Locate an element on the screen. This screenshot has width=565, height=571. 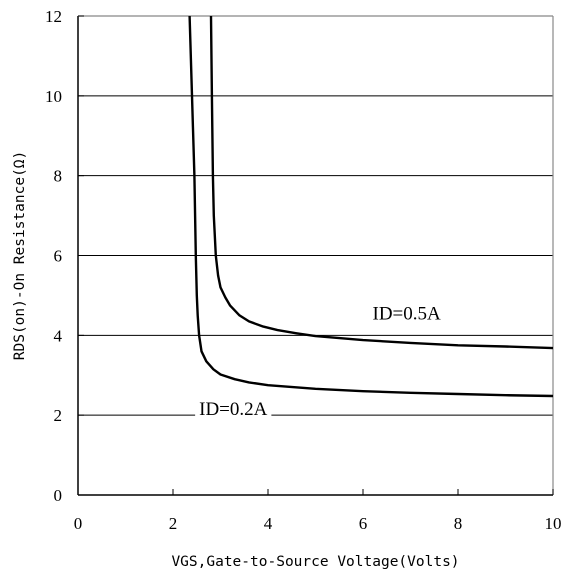
y-tick-label-12: 12 is located at coordinates (53, 16).